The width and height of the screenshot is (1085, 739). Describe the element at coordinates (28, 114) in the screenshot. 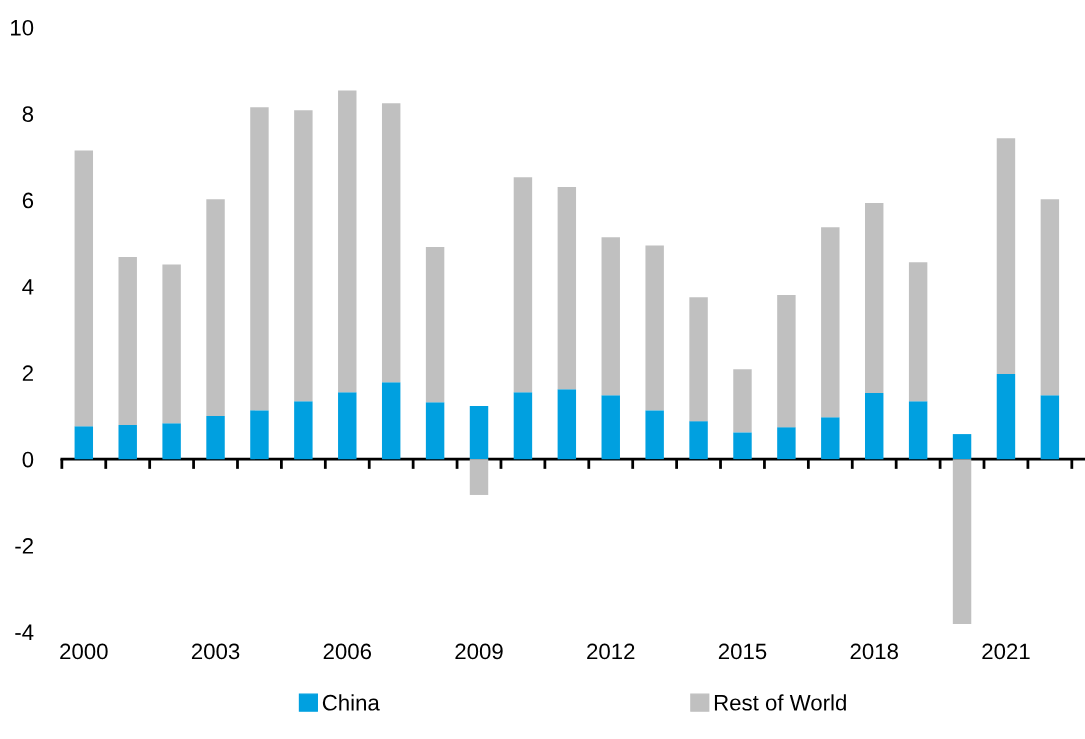

I see `y-tick-label: 8` at that location.